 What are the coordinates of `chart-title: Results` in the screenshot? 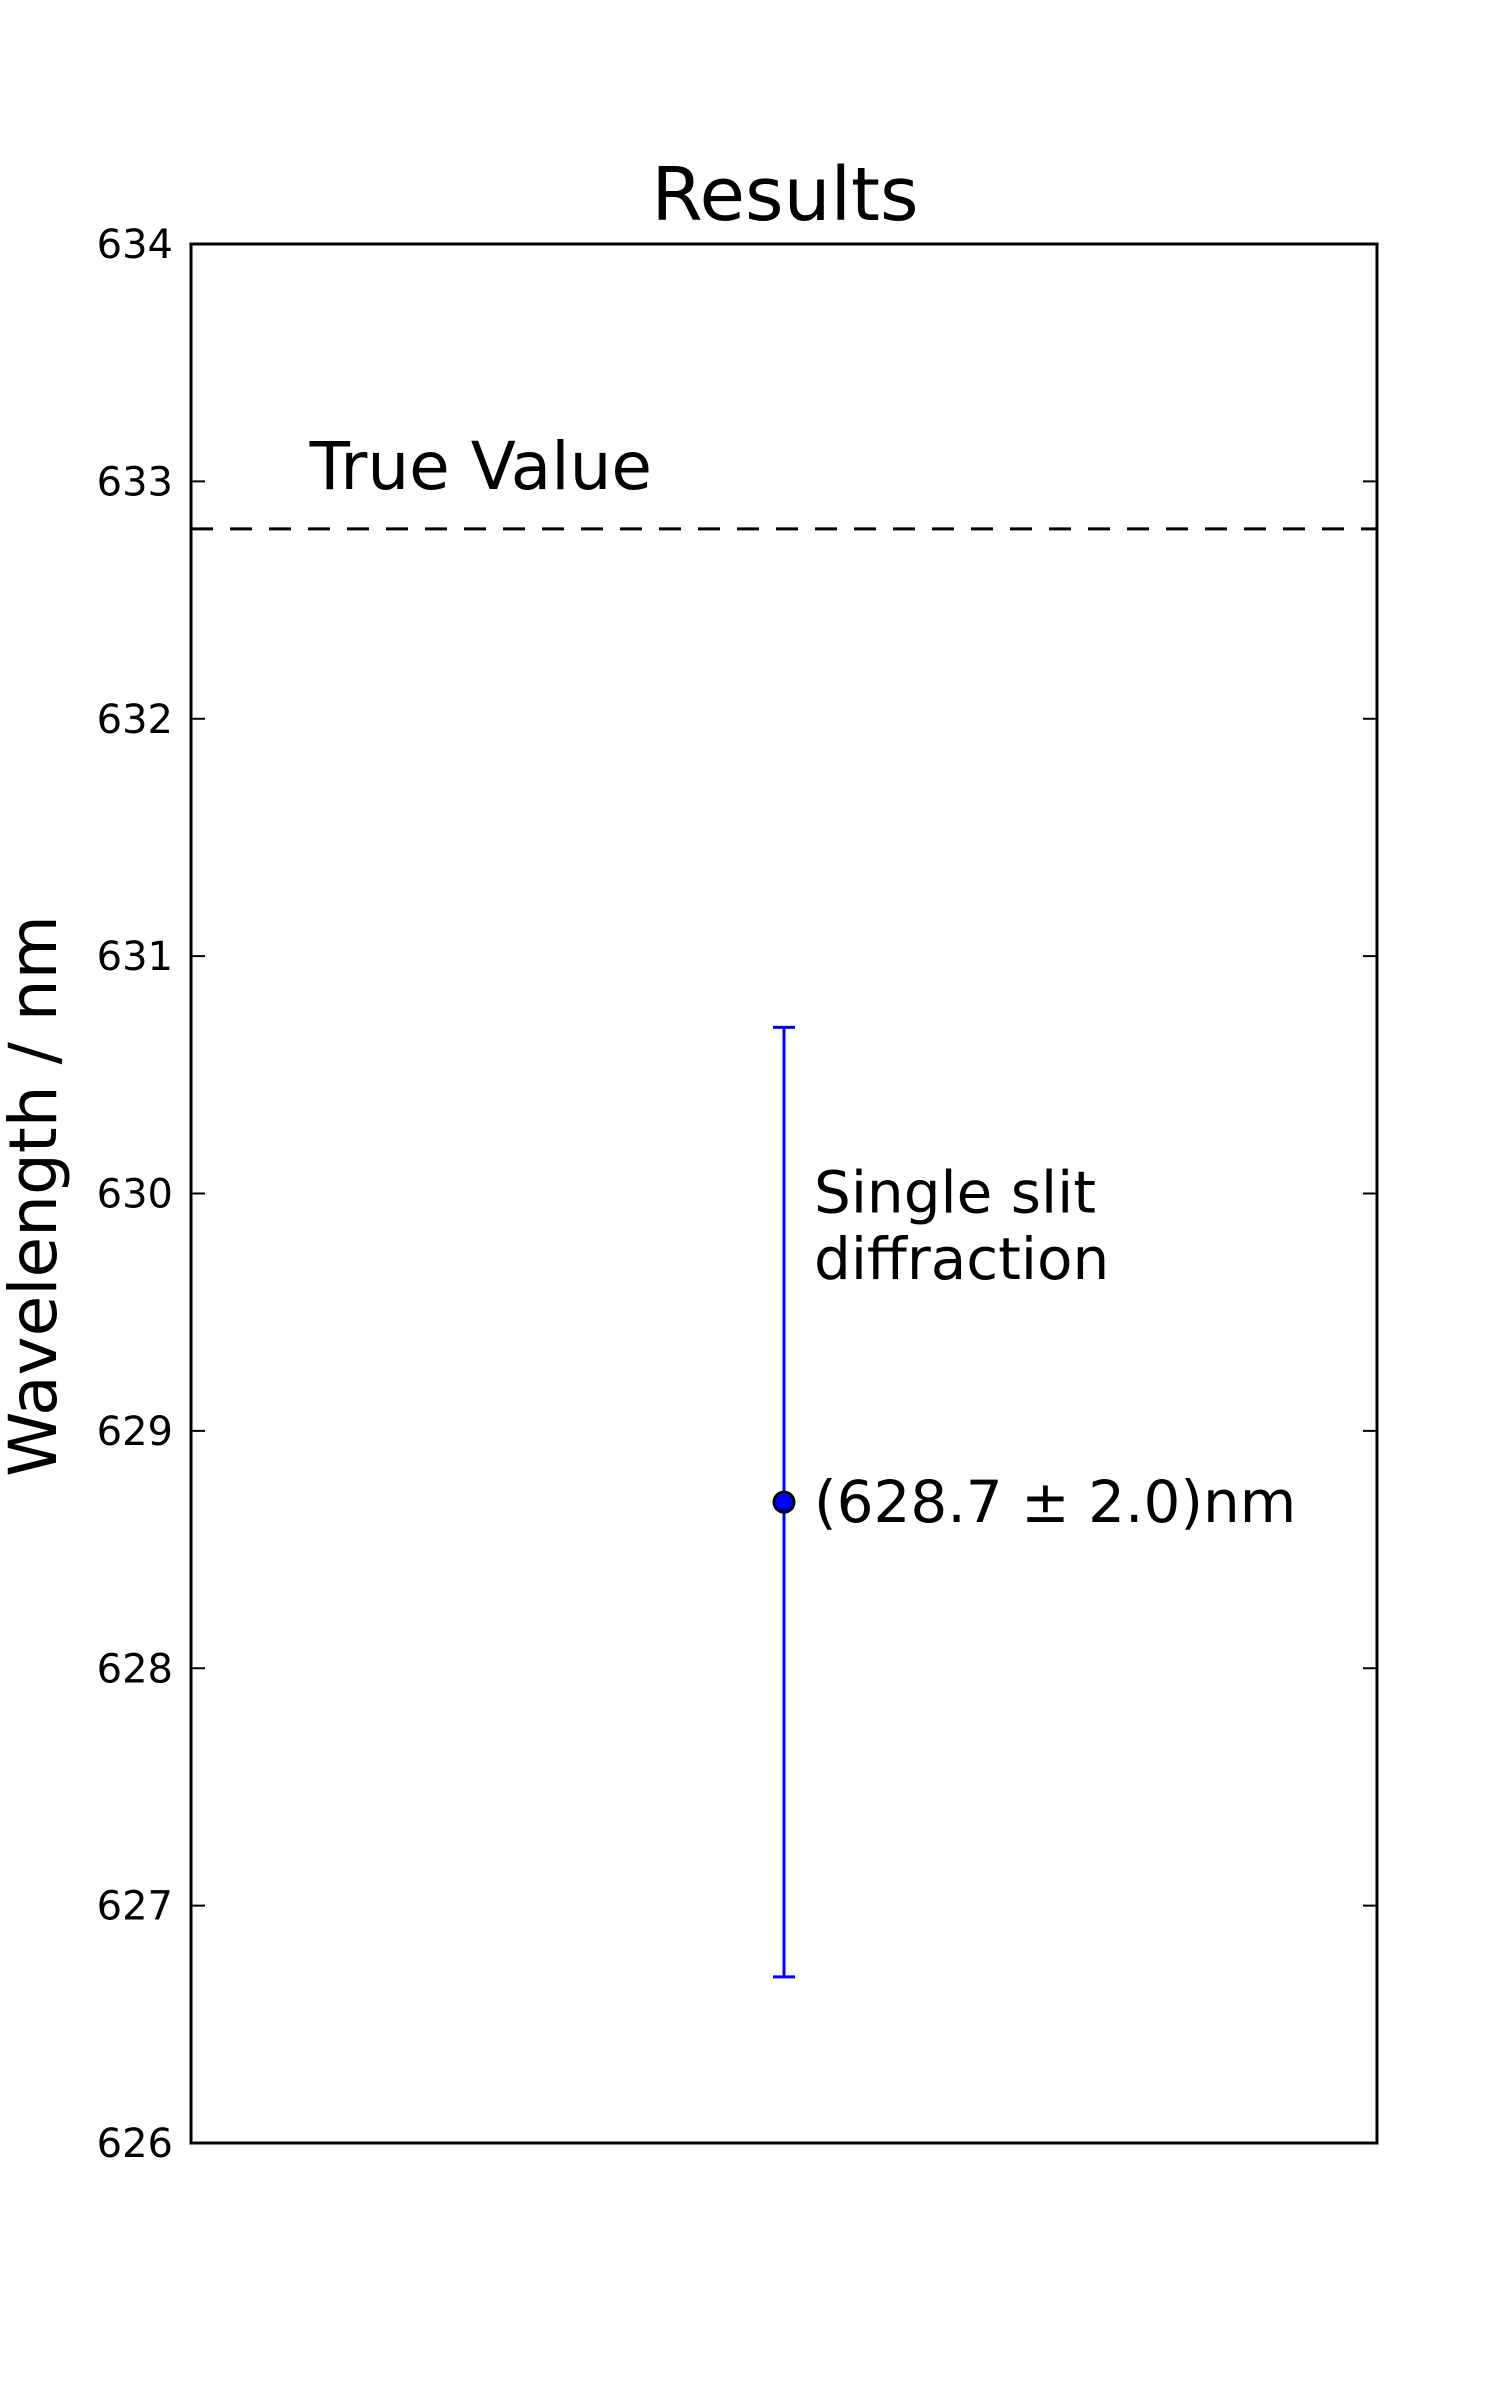 It's located at (784, 195).